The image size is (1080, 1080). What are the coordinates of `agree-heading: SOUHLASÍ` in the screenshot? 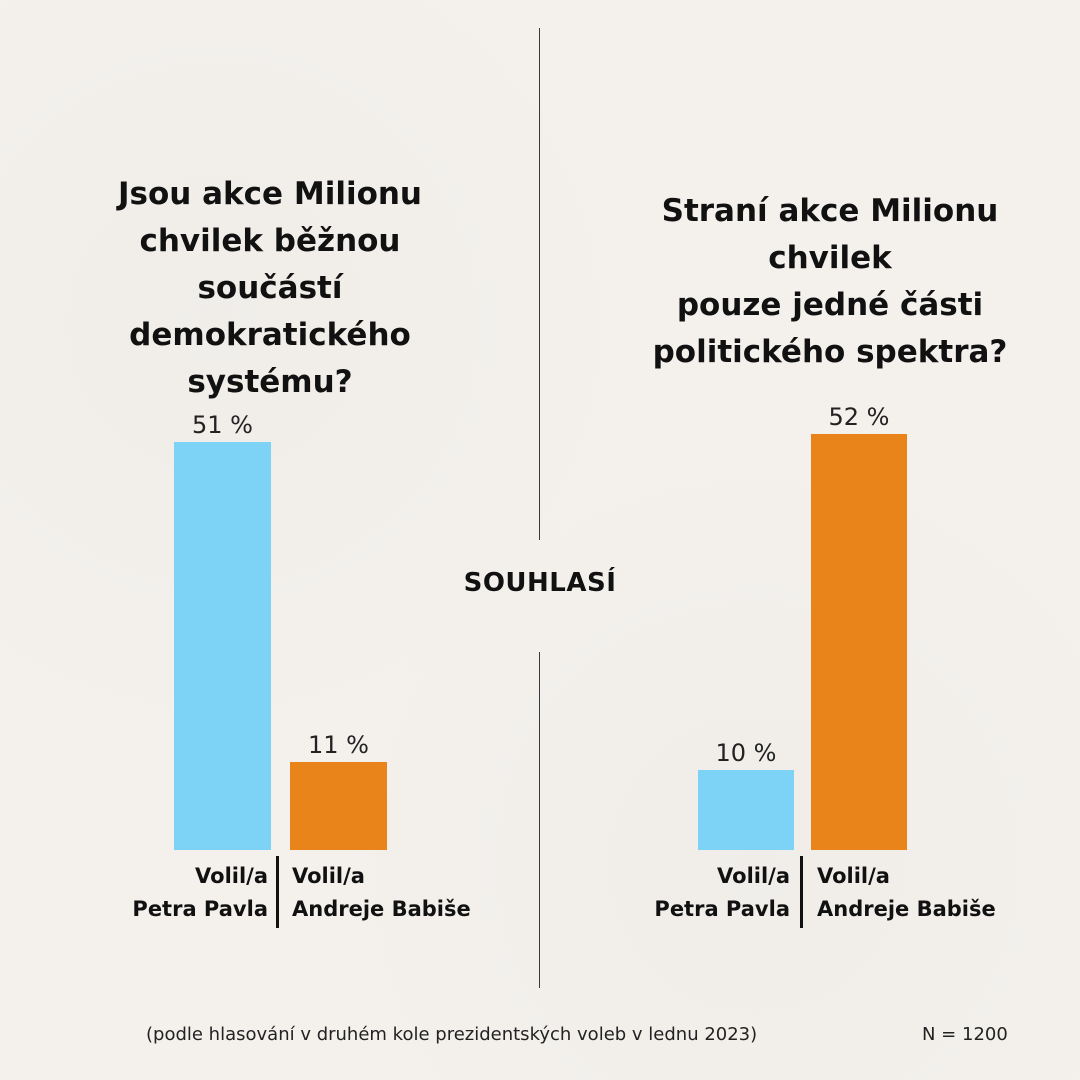 It's located at (540, 583).